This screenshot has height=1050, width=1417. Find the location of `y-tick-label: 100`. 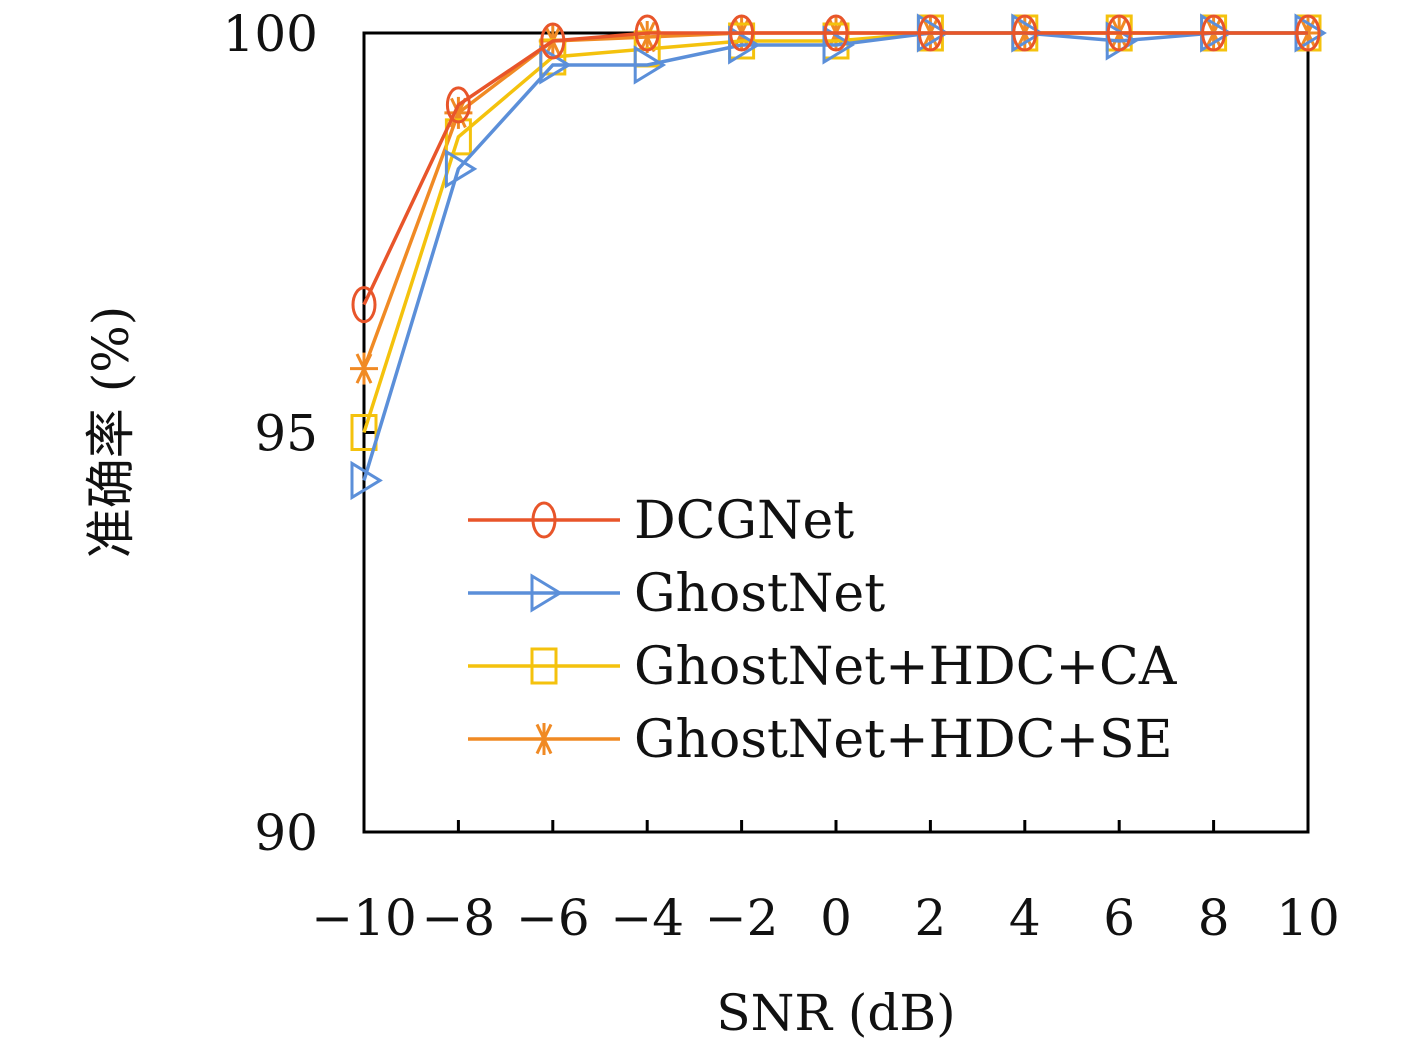

y-tick-label: 100 is located at coordinates (270, 34).